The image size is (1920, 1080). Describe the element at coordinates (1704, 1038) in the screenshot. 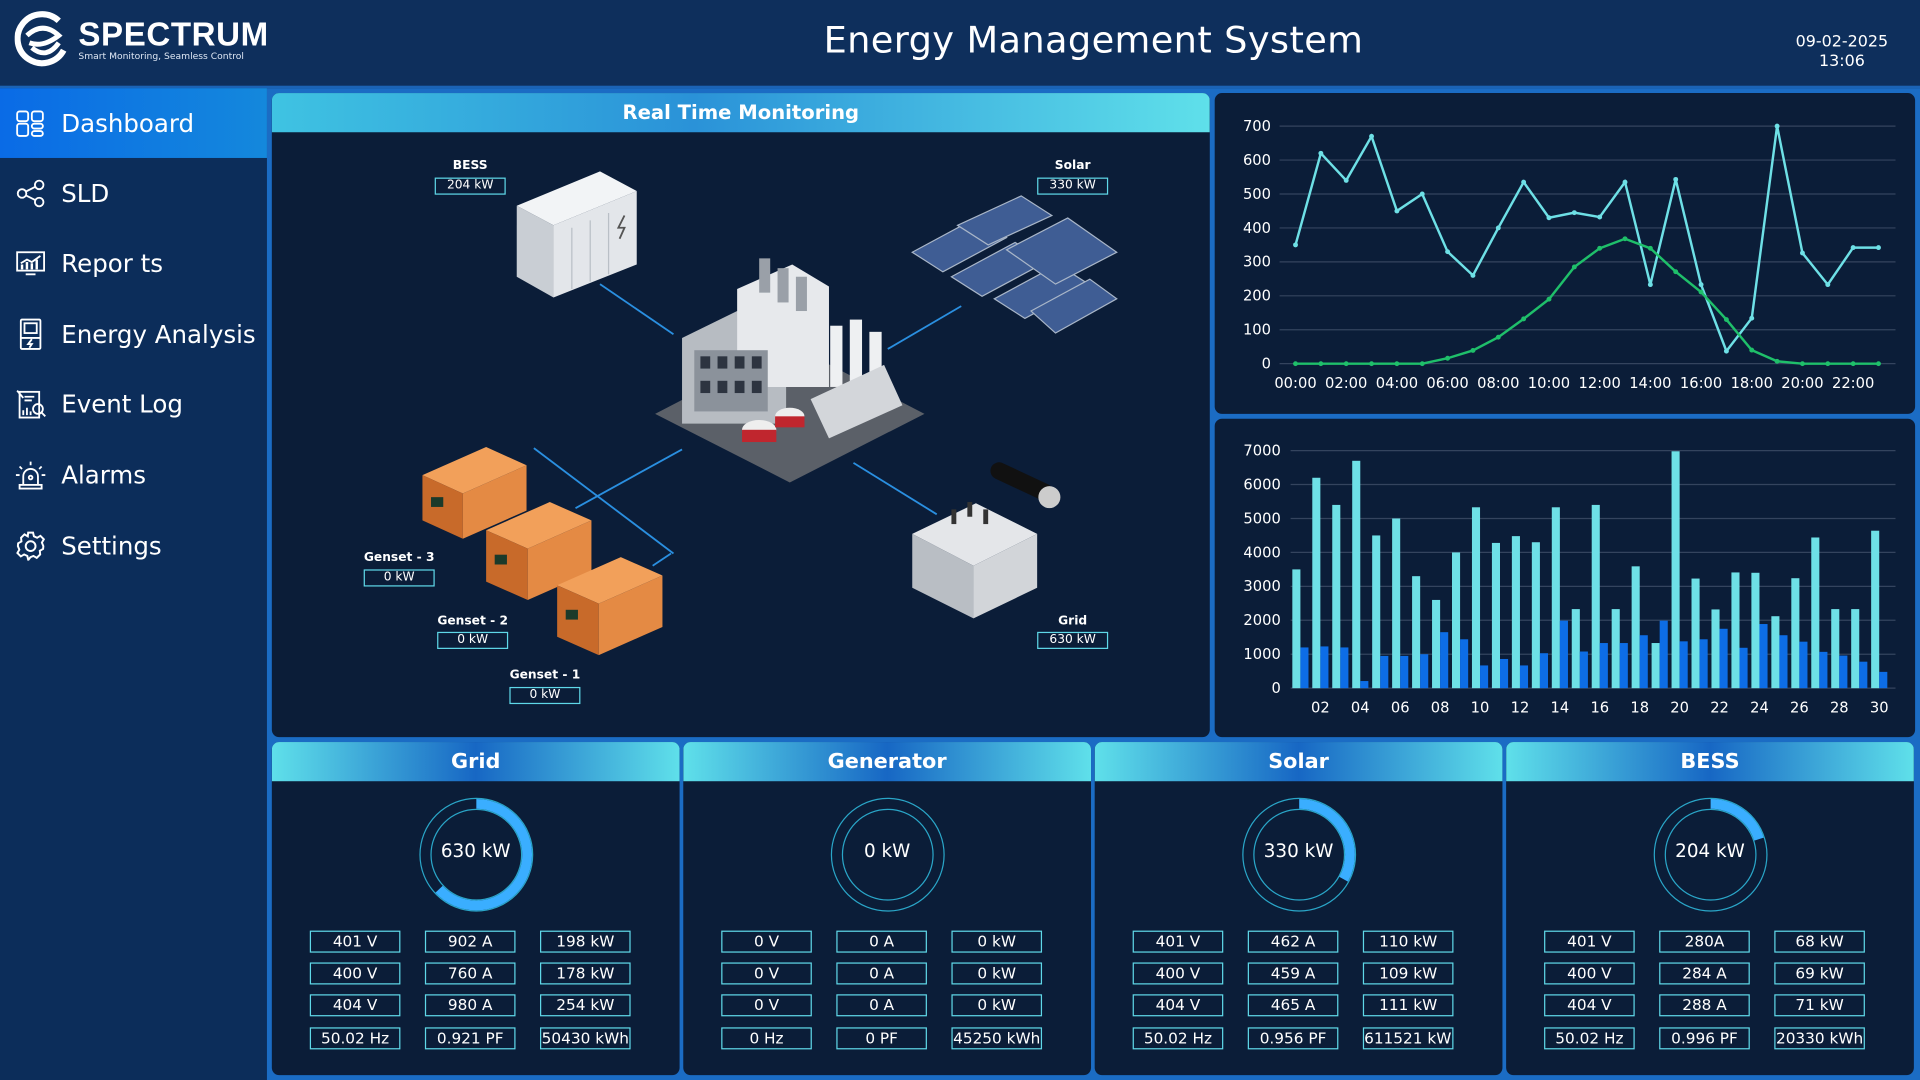

I see `reading-value: 0.996 PF` at that location.